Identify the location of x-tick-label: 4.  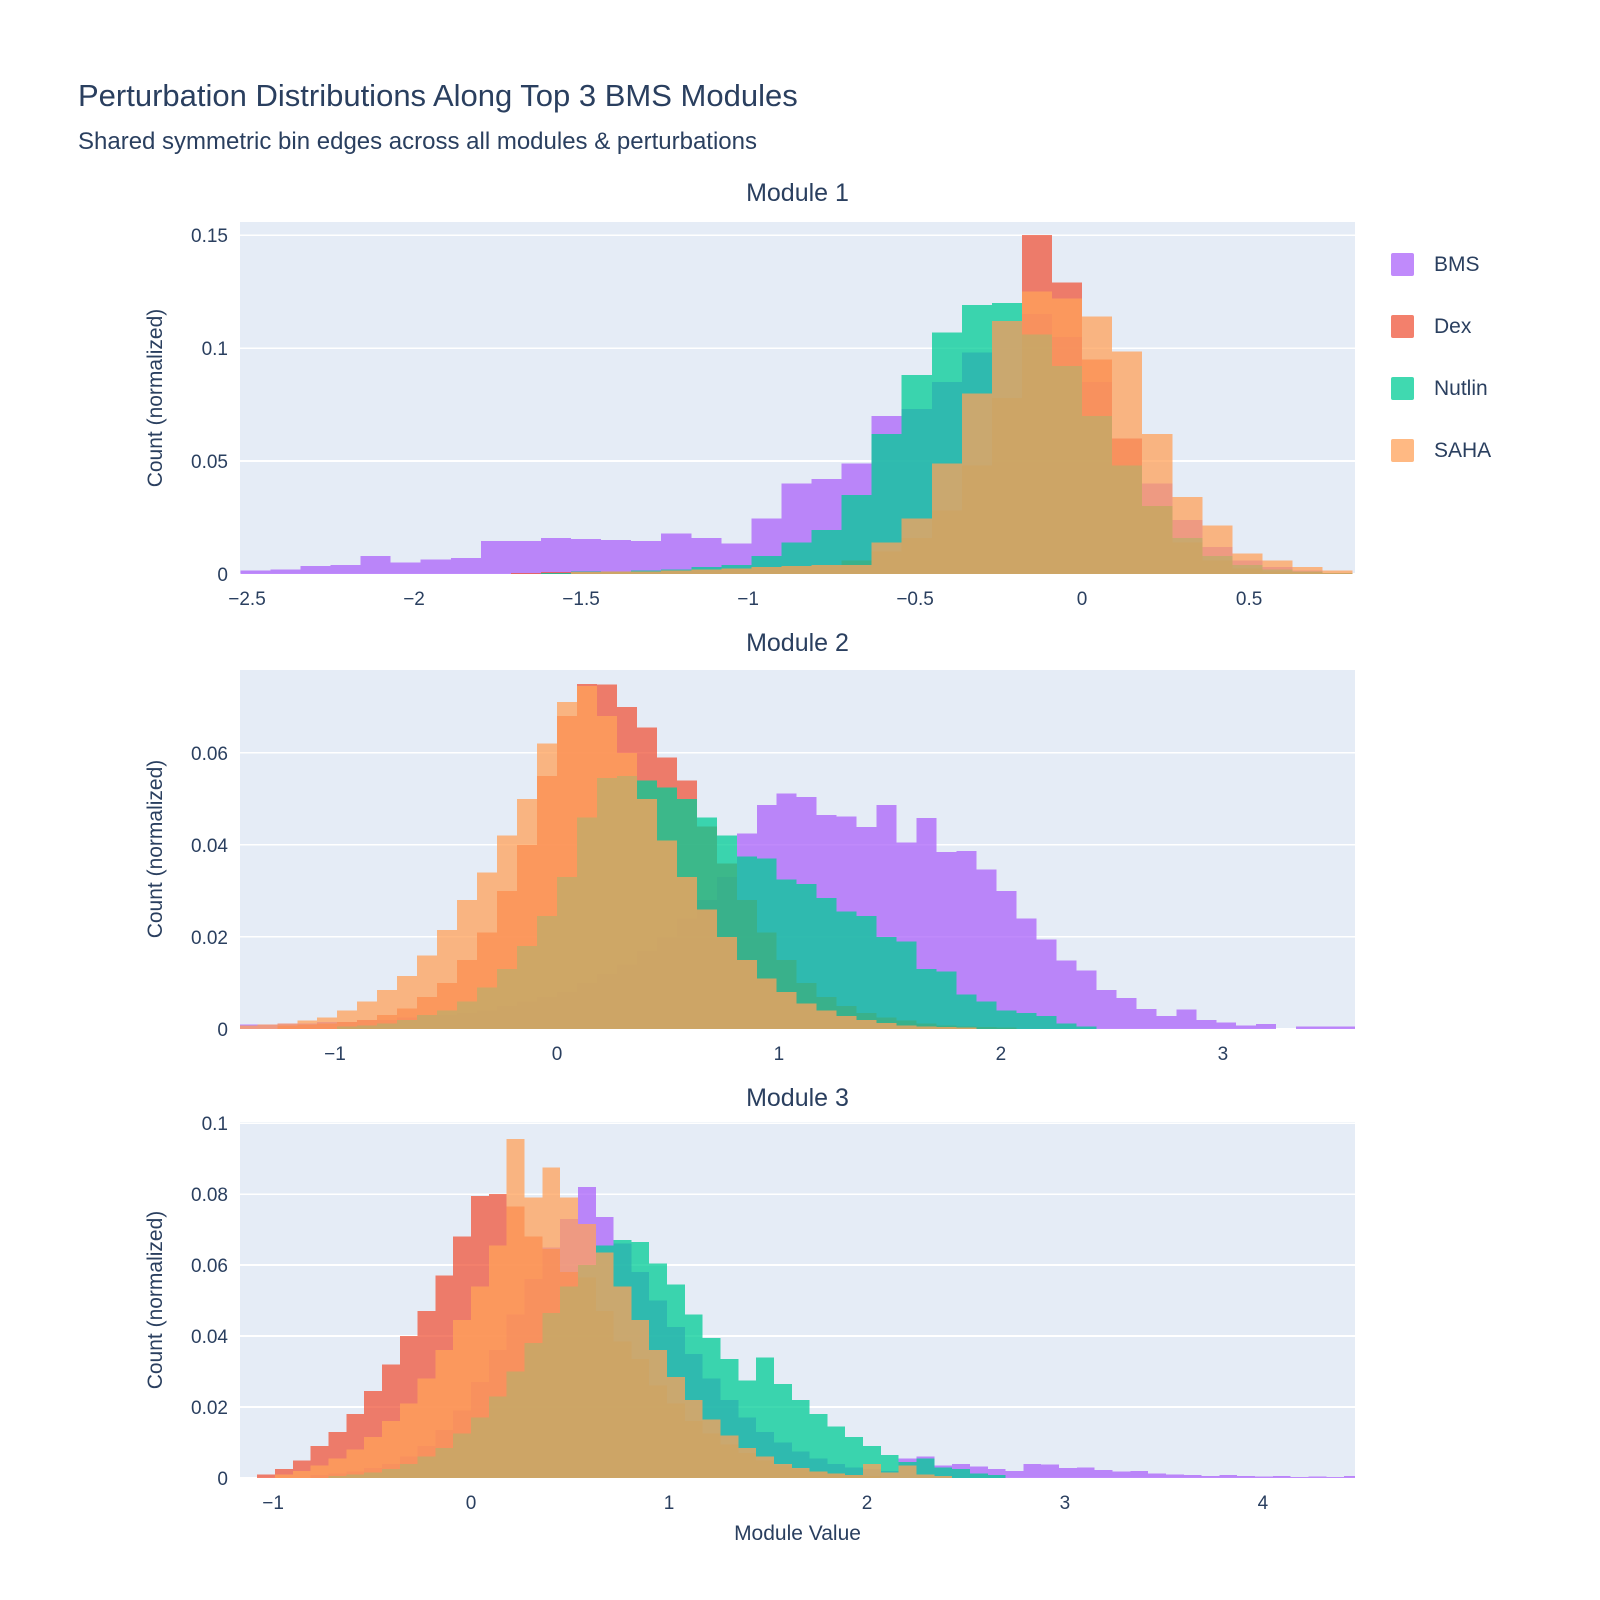
(1263, 1503).